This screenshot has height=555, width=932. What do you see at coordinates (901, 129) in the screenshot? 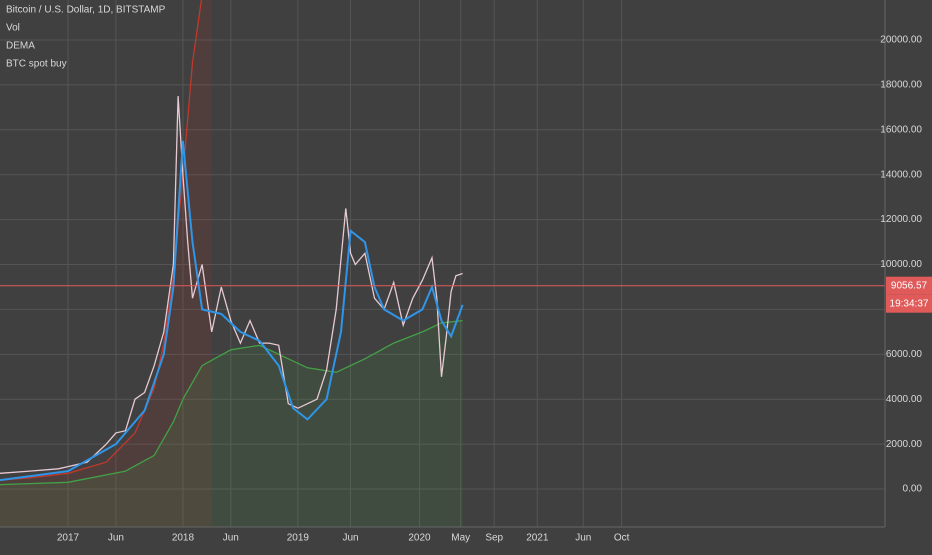
I see `y-tick-label: 16000.00` at bounding box center [901, 129].